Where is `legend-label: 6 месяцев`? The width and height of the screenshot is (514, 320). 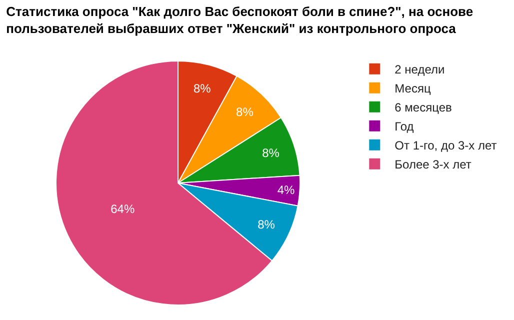
legend-label: 6 месяцев is located at coordinates (423, 107).